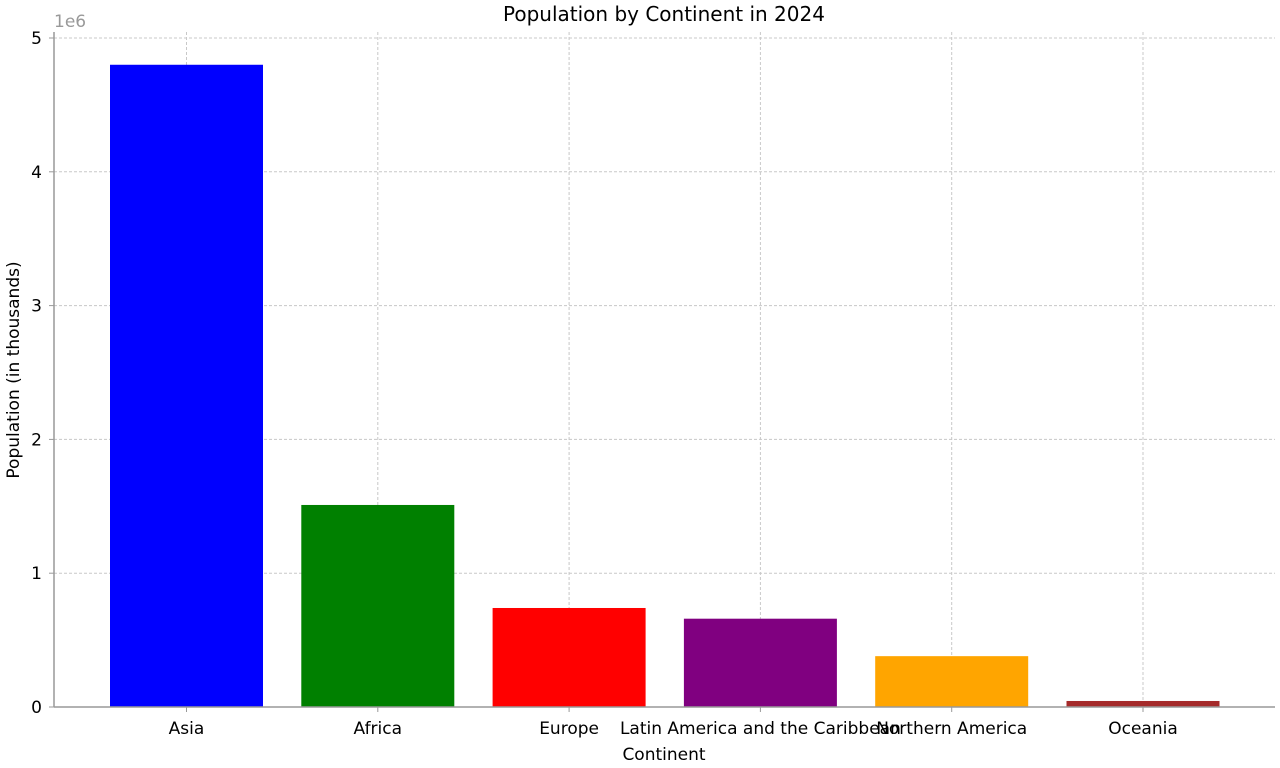 The width and height of the screenshot is (1280, 768). I want to click on x-tick-label: Northern America, so click(951, 729).